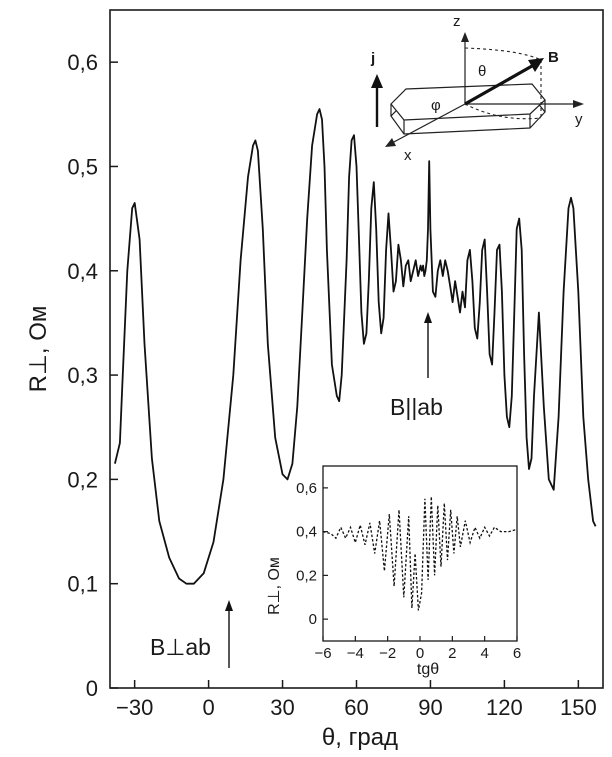  Describe the element at coordinates (274, 586) in the screenshot. I see `inset-y-axis-title: R⊥, Ом` at that location.